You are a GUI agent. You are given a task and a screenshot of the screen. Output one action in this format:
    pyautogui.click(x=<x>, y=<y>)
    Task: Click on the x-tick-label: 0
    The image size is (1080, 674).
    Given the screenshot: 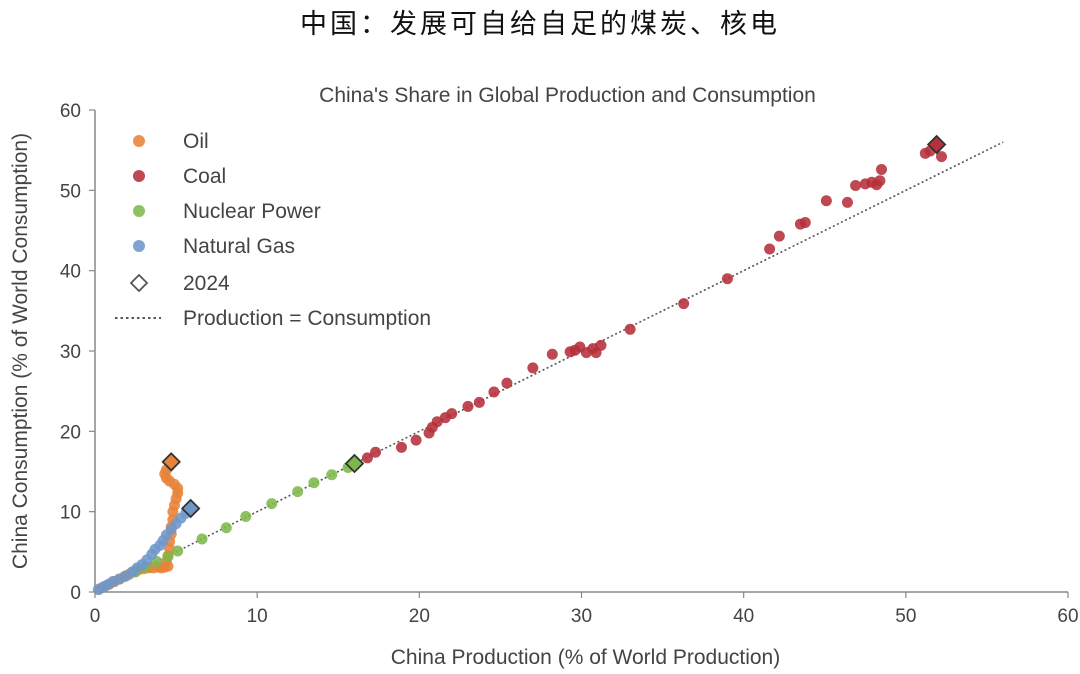 What is the action you would take?
    pyautogui.click(x=95, y=616)
    